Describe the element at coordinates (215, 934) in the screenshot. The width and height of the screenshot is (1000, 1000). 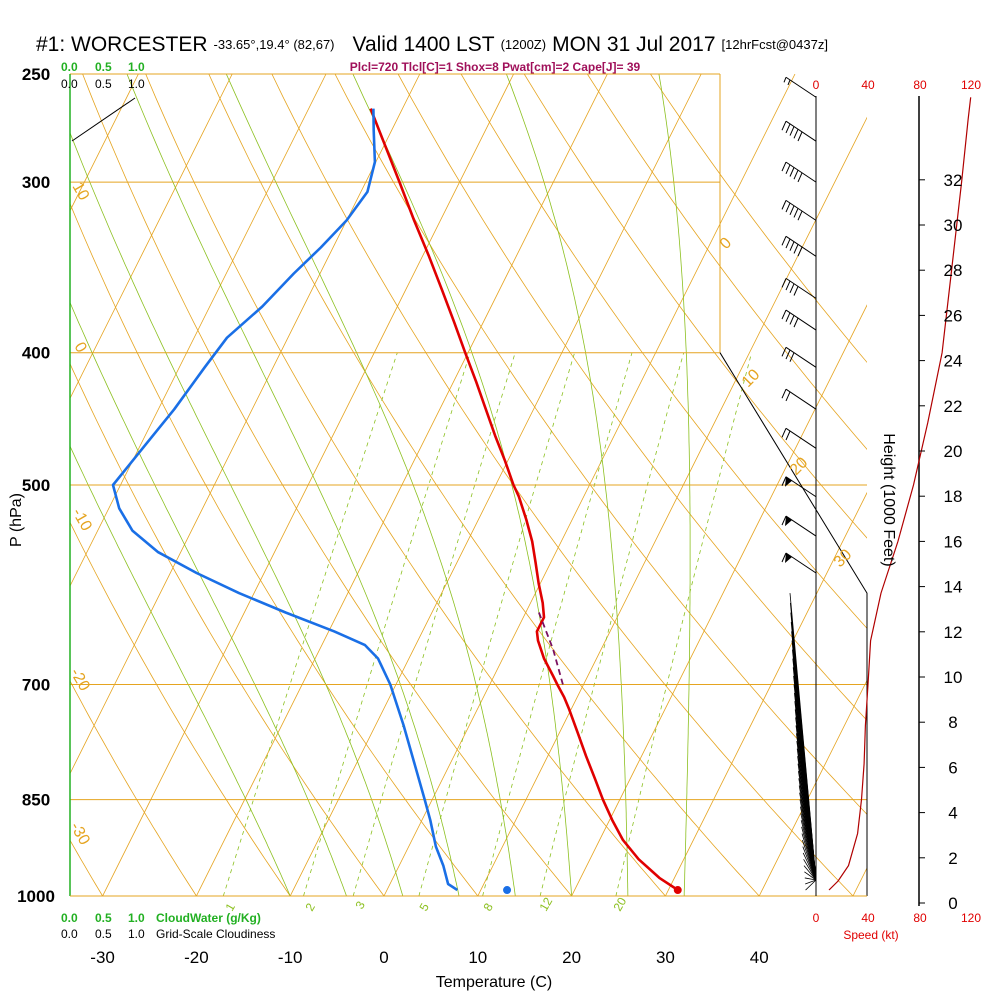
I see `cloudiness-label: Grid-Scale Cloudiness` at that location.